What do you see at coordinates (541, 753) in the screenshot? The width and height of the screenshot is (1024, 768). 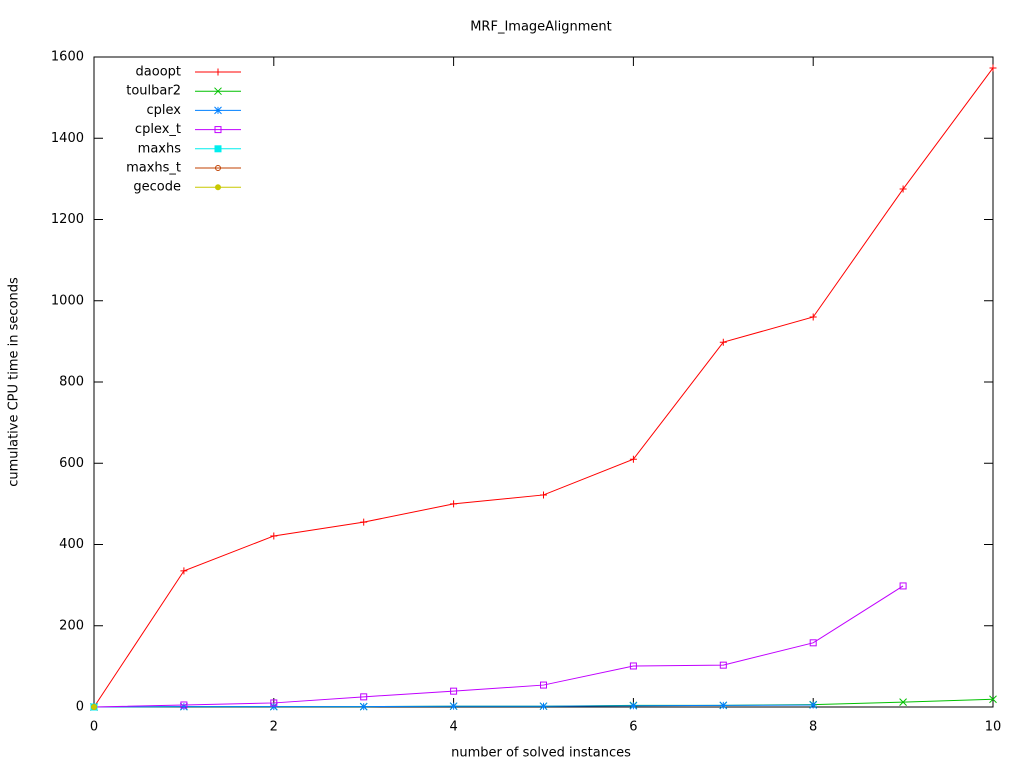 I see `x-axis-label: number of solved instances` at bounding box center [541, 753].